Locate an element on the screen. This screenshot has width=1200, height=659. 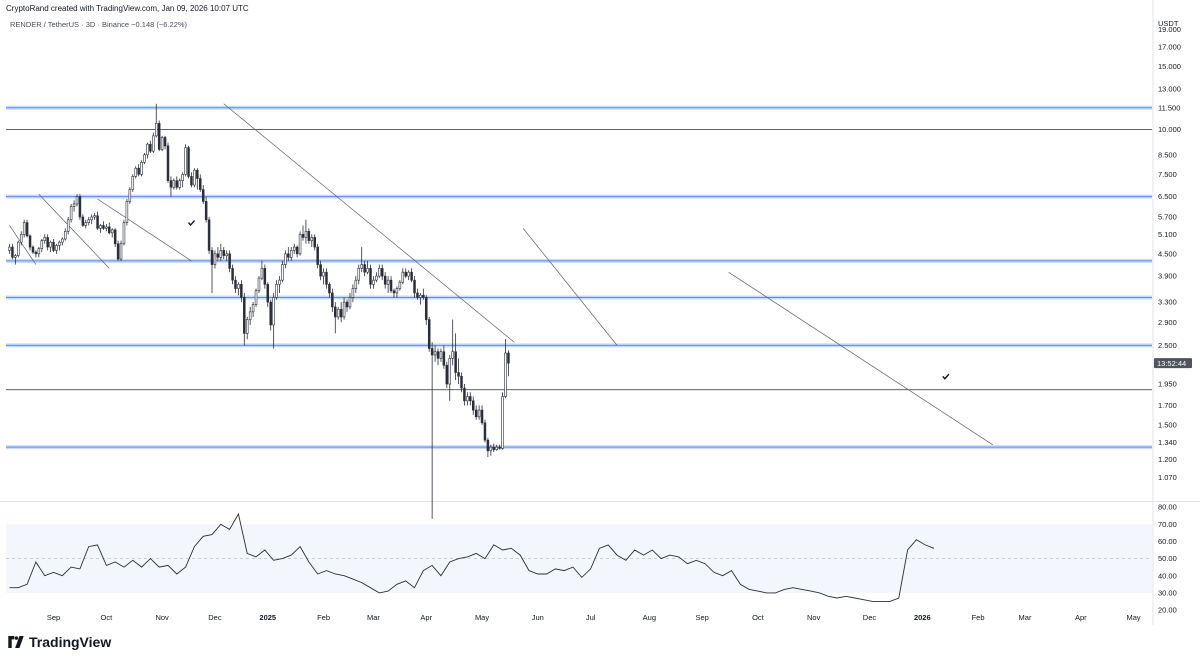
rsi-axis: 80.00 70.00 60.00 50.00 40.00 30.00 20.00 is located at coordinates (1167, 559).